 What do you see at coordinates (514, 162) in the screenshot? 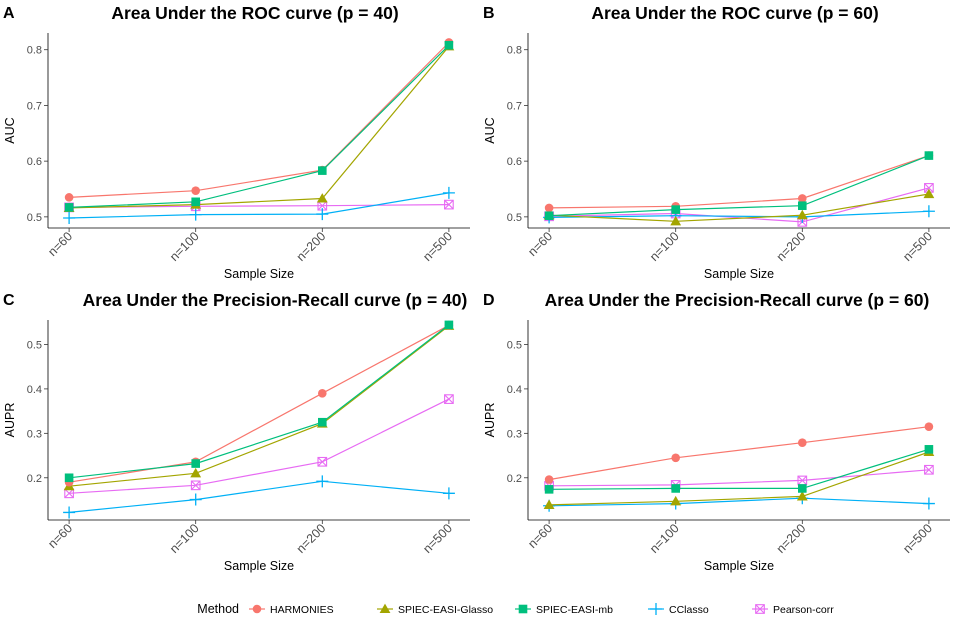
I see `y-tick-label: 0.6` at bounding box center [514, 162].